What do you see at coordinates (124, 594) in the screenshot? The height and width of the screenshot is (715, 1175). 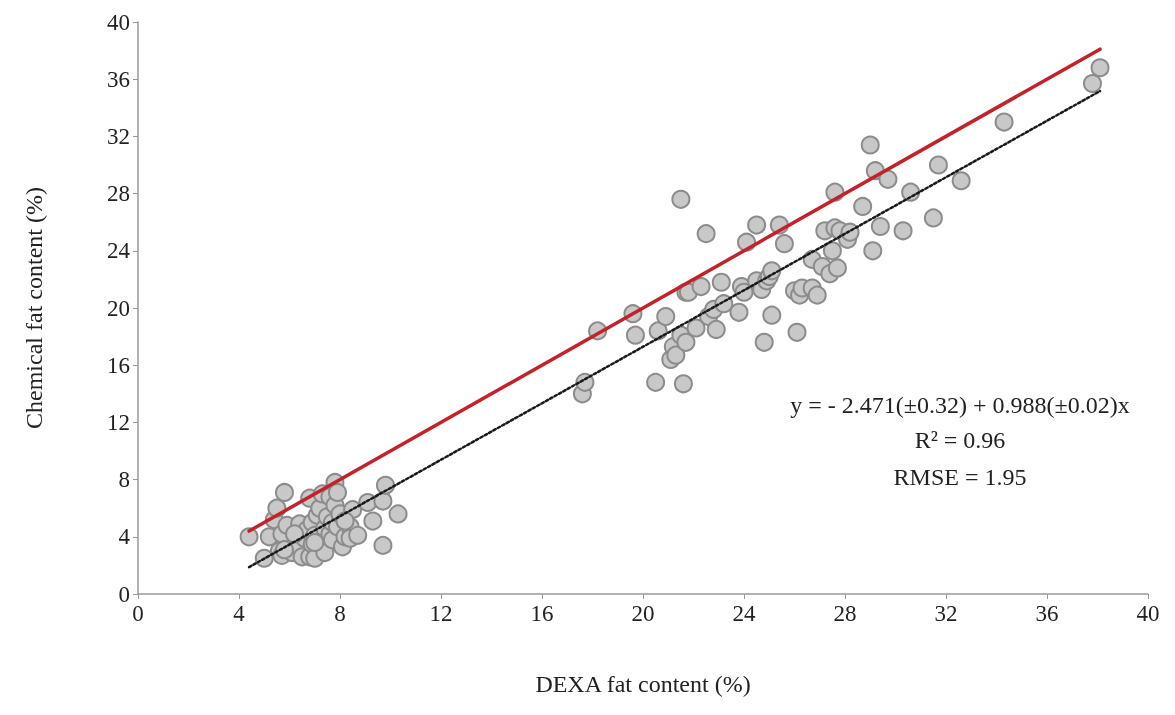 I see `y-tick-label: 0` at bounding box center [124, 594].